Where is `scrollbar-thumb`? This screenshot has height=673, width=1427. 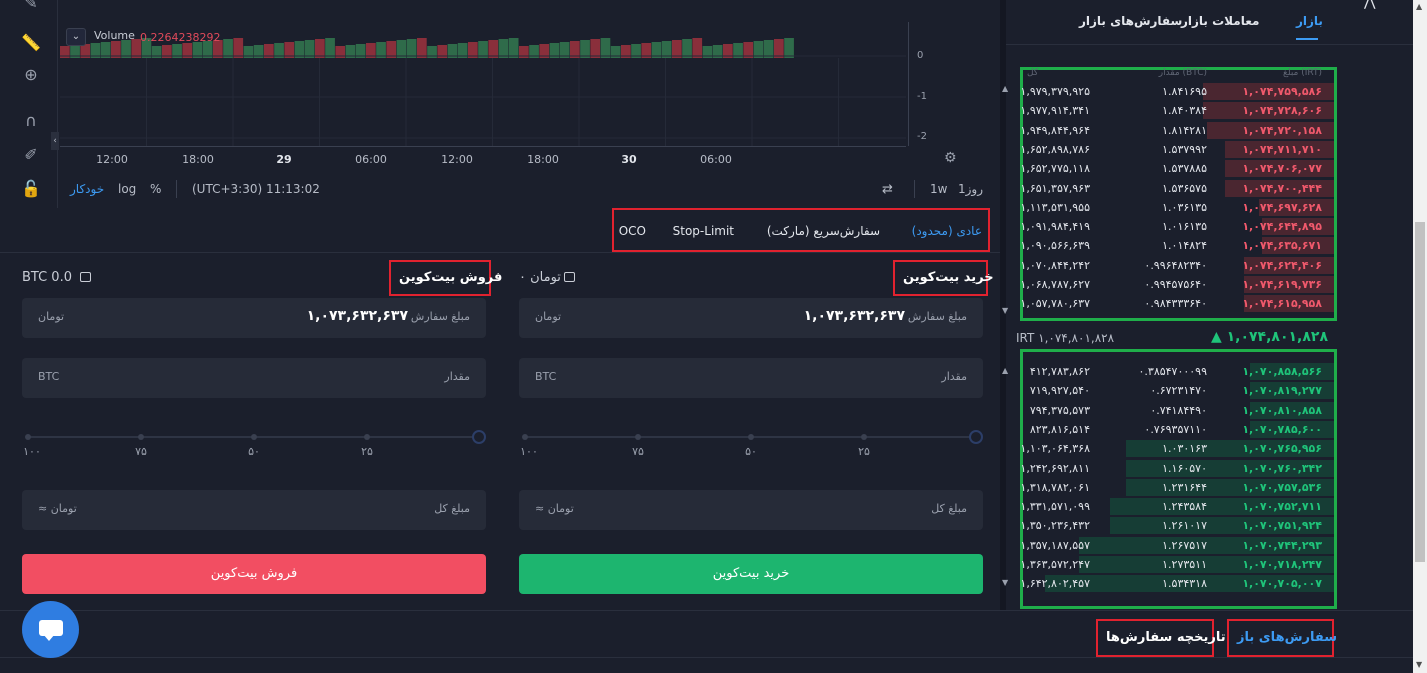 scrollbar-thumb is located at coordinates (1420, 392).